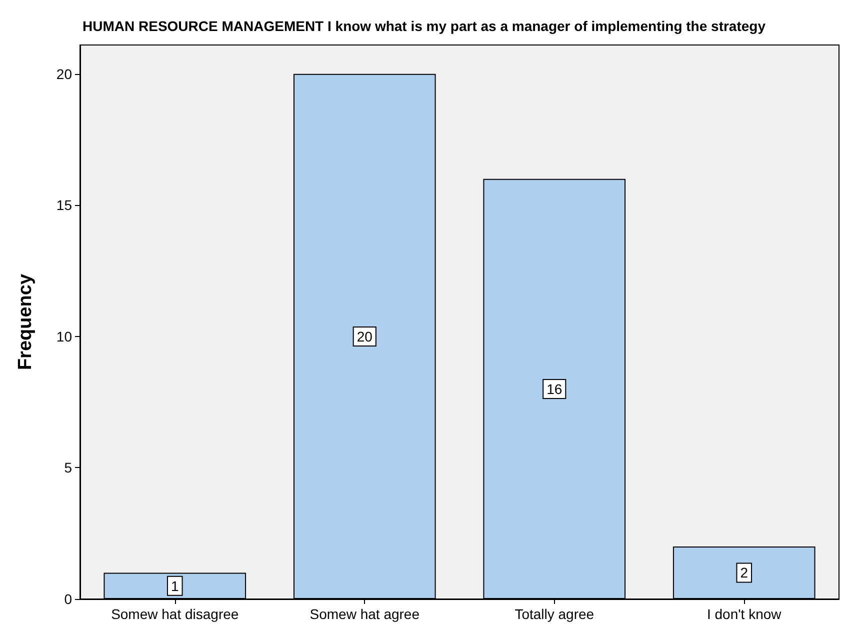 The width and height of the screenshot is (848, 638). Describe the element at coordinates (554, 388) in the screenshot. I see `data-label: 16` at that location.